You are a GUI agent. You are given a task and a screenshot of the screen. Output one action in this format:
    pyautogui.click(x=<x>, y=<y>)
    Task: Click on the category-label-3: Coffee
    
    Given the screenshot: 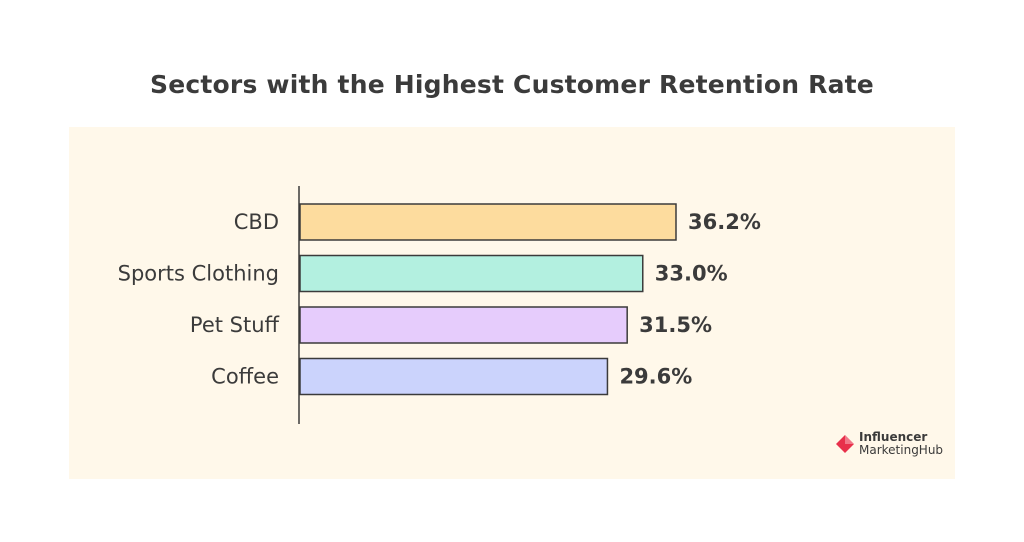 What is the action you would take?
    pyautogui.click(x=245, y=377)
    